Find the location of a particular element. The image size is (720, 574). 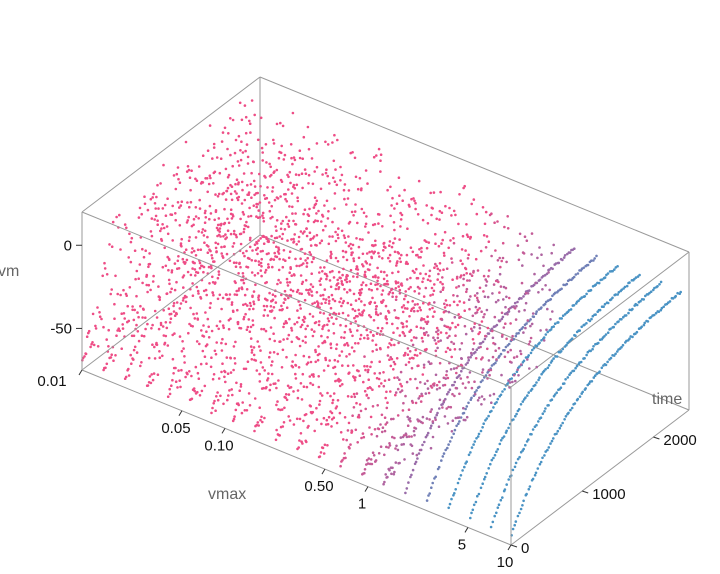

x-tick-label-2: 0.10 is located at coordinates (218, 445).